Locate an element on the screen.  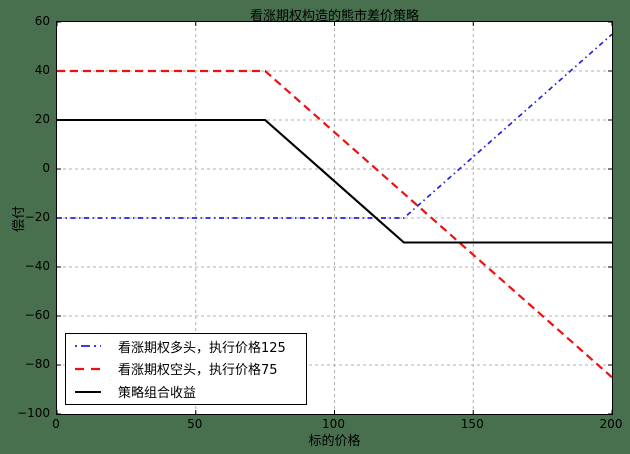
legend-item: 看涨期权多头，执行价格125 is located at coordinates (186, 346).